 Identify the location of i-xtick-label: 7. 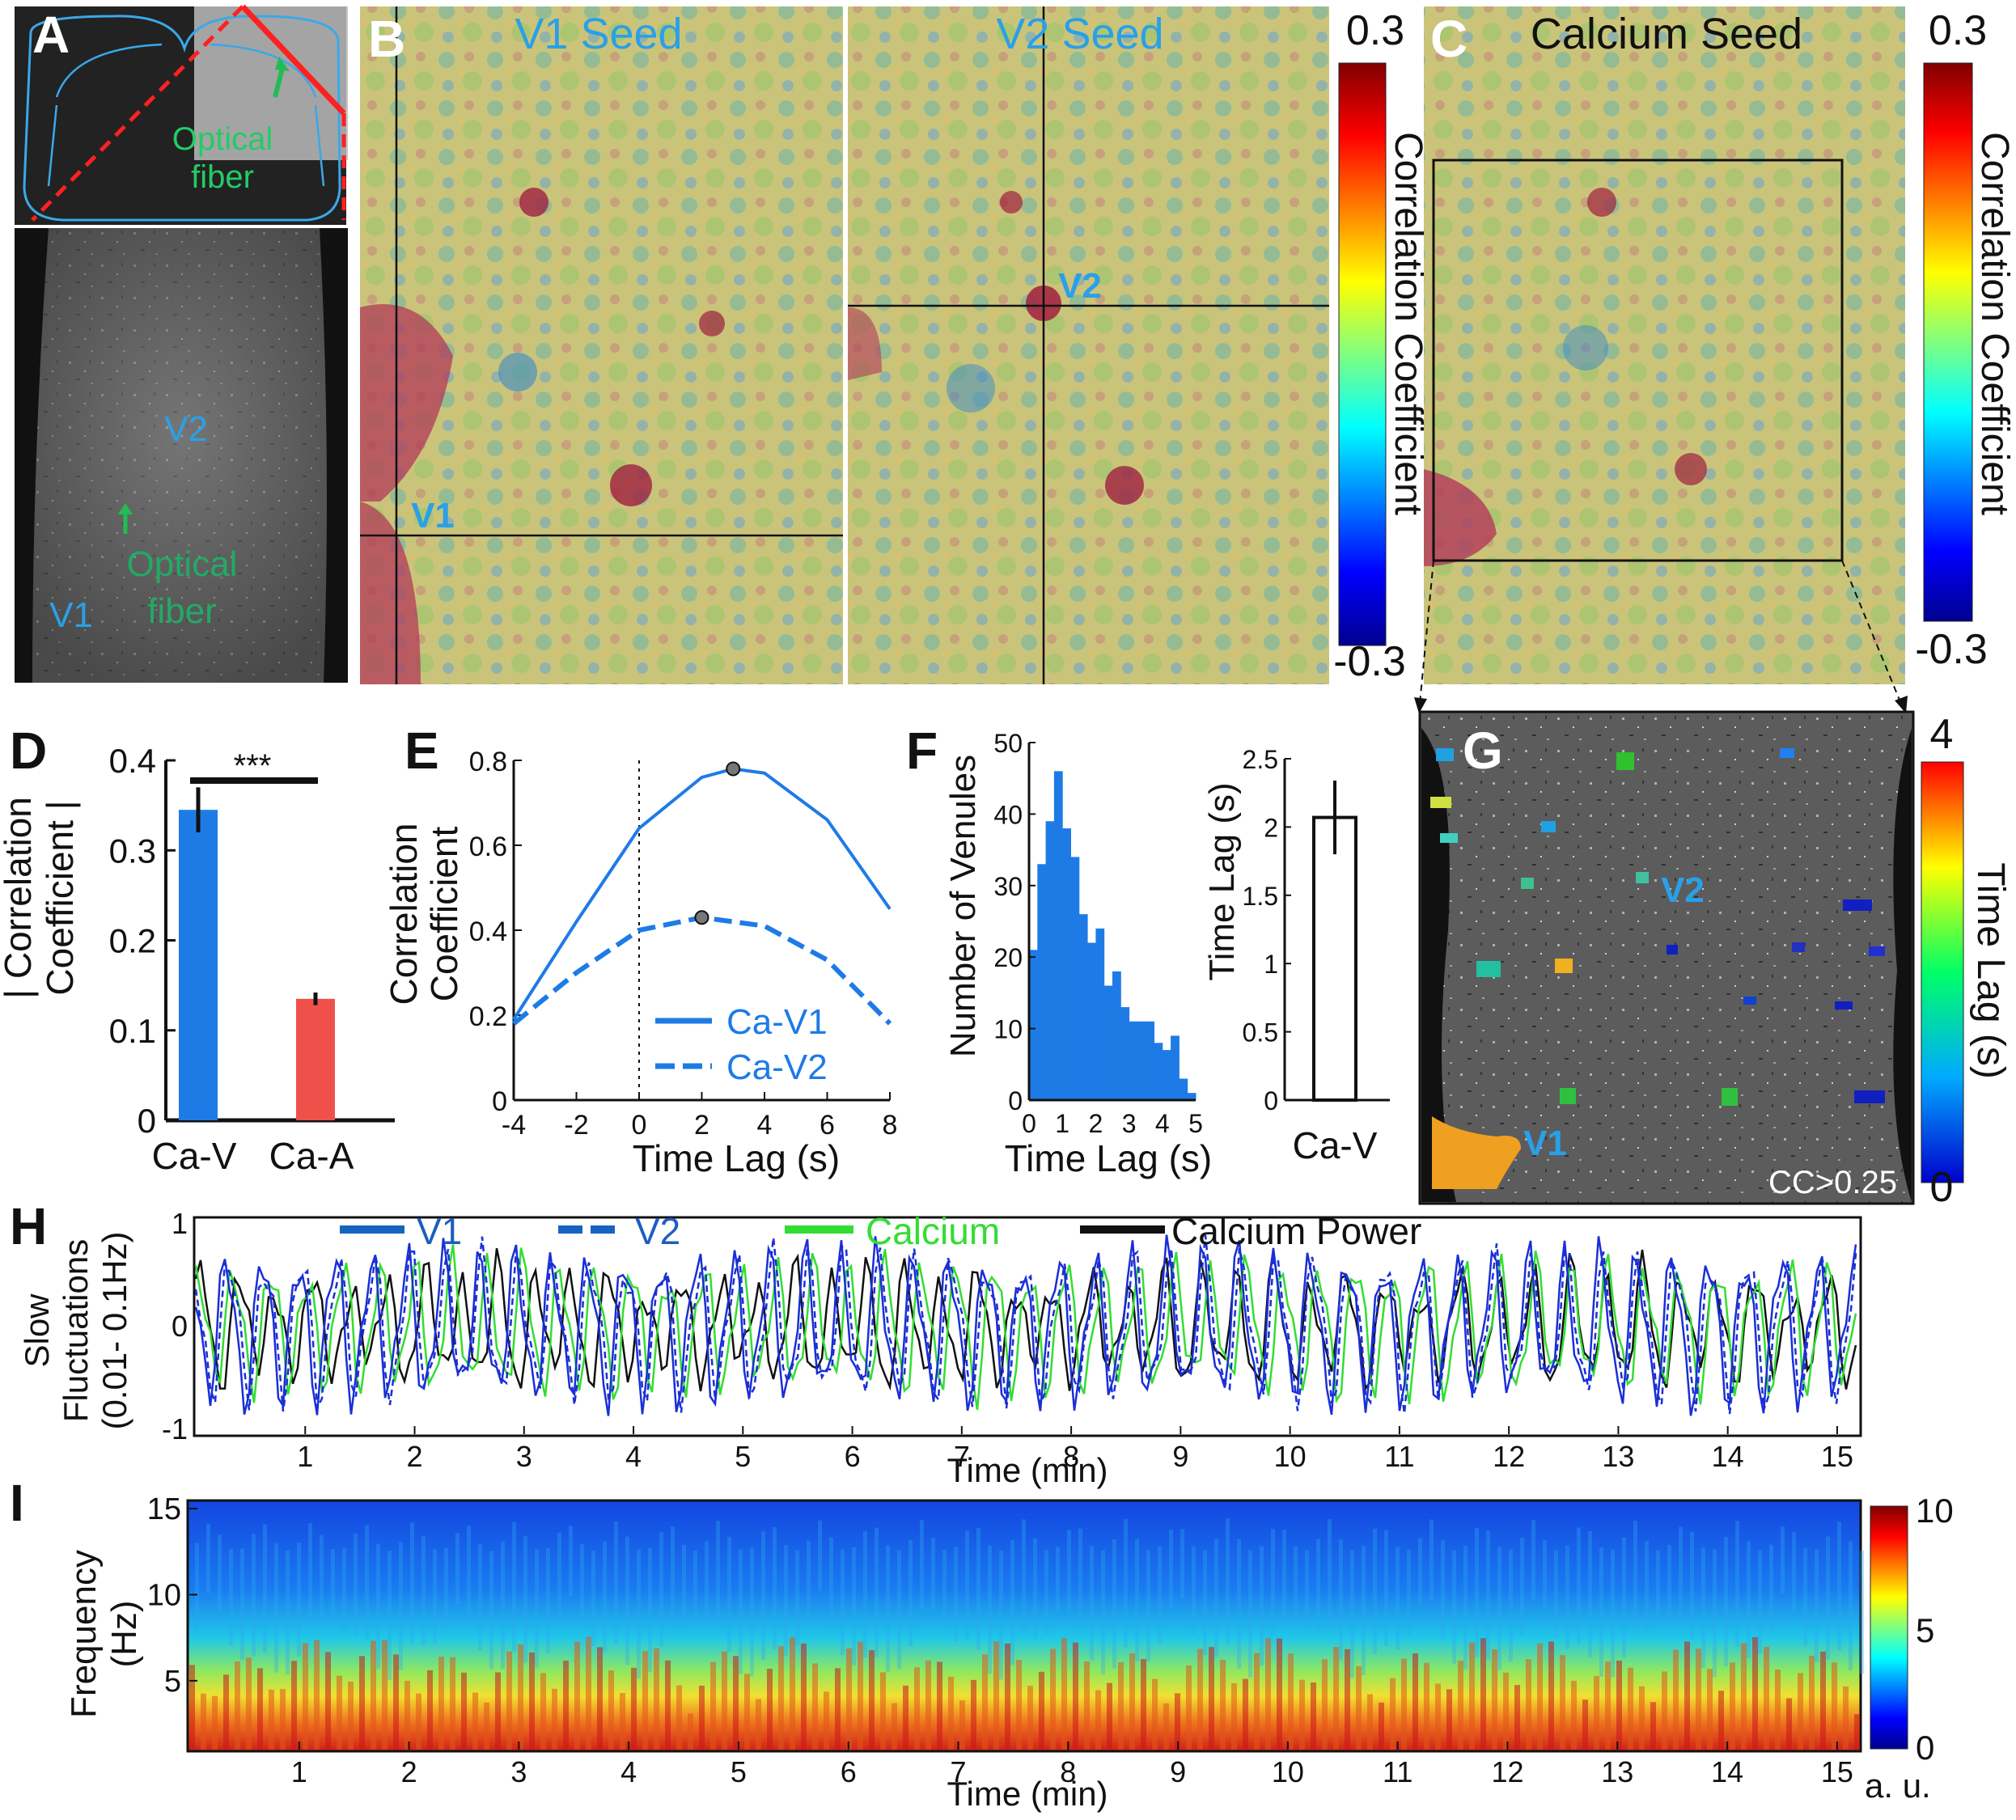
(959, 1772).